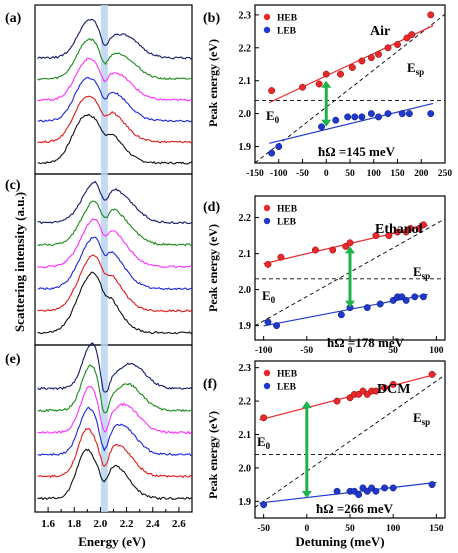 This screenshot has height=553, width=458. I want to click on right-x-axis-label: Detuning (meV), so click(339, 541).